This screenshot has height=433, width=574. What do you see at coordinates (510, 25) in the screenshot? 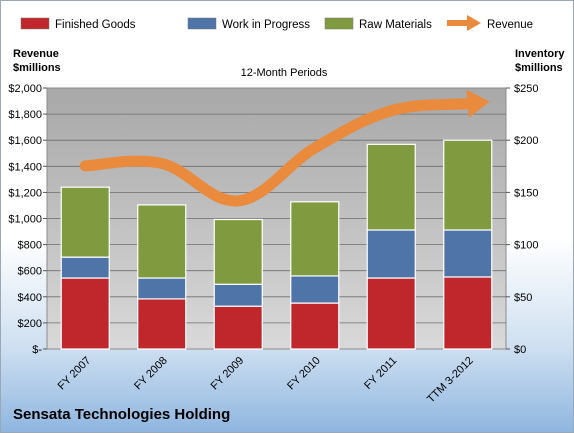
I see `legend-label-revenue: Revenue` at bounding box center [510, 25].